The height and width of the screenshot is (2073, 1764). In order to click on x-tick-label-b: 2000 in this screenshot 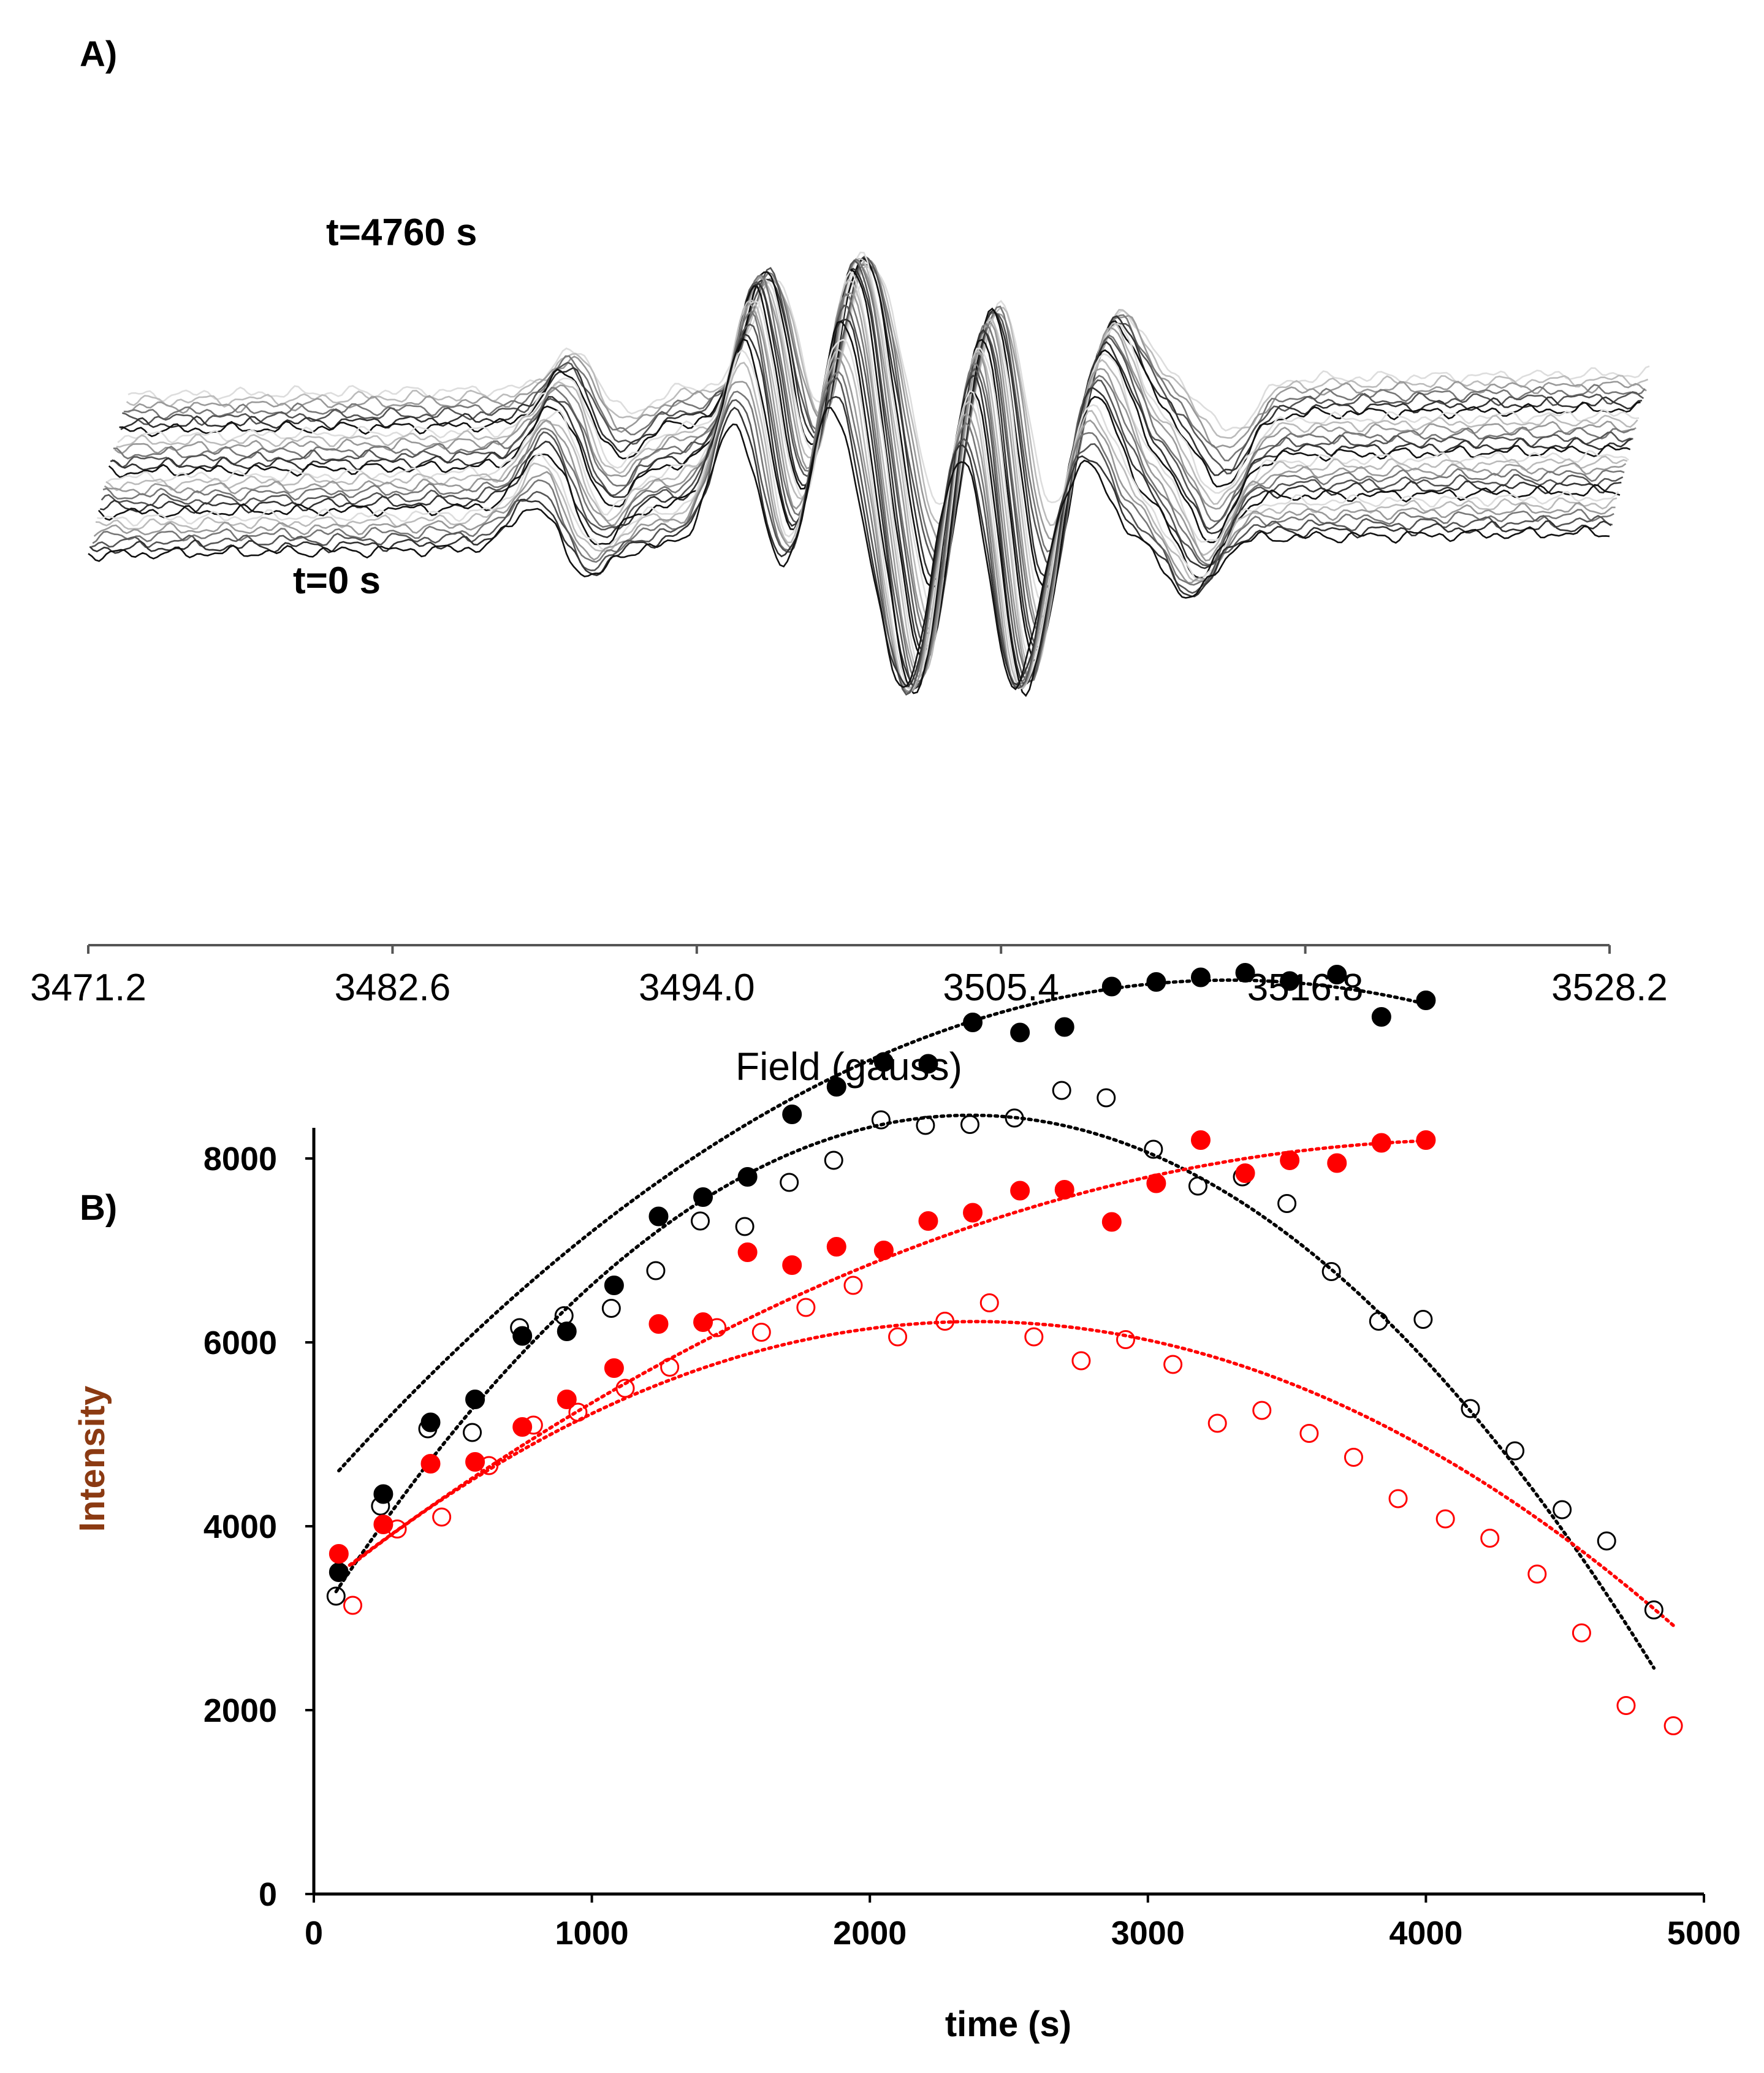, I will do `click(870, 1934)`.